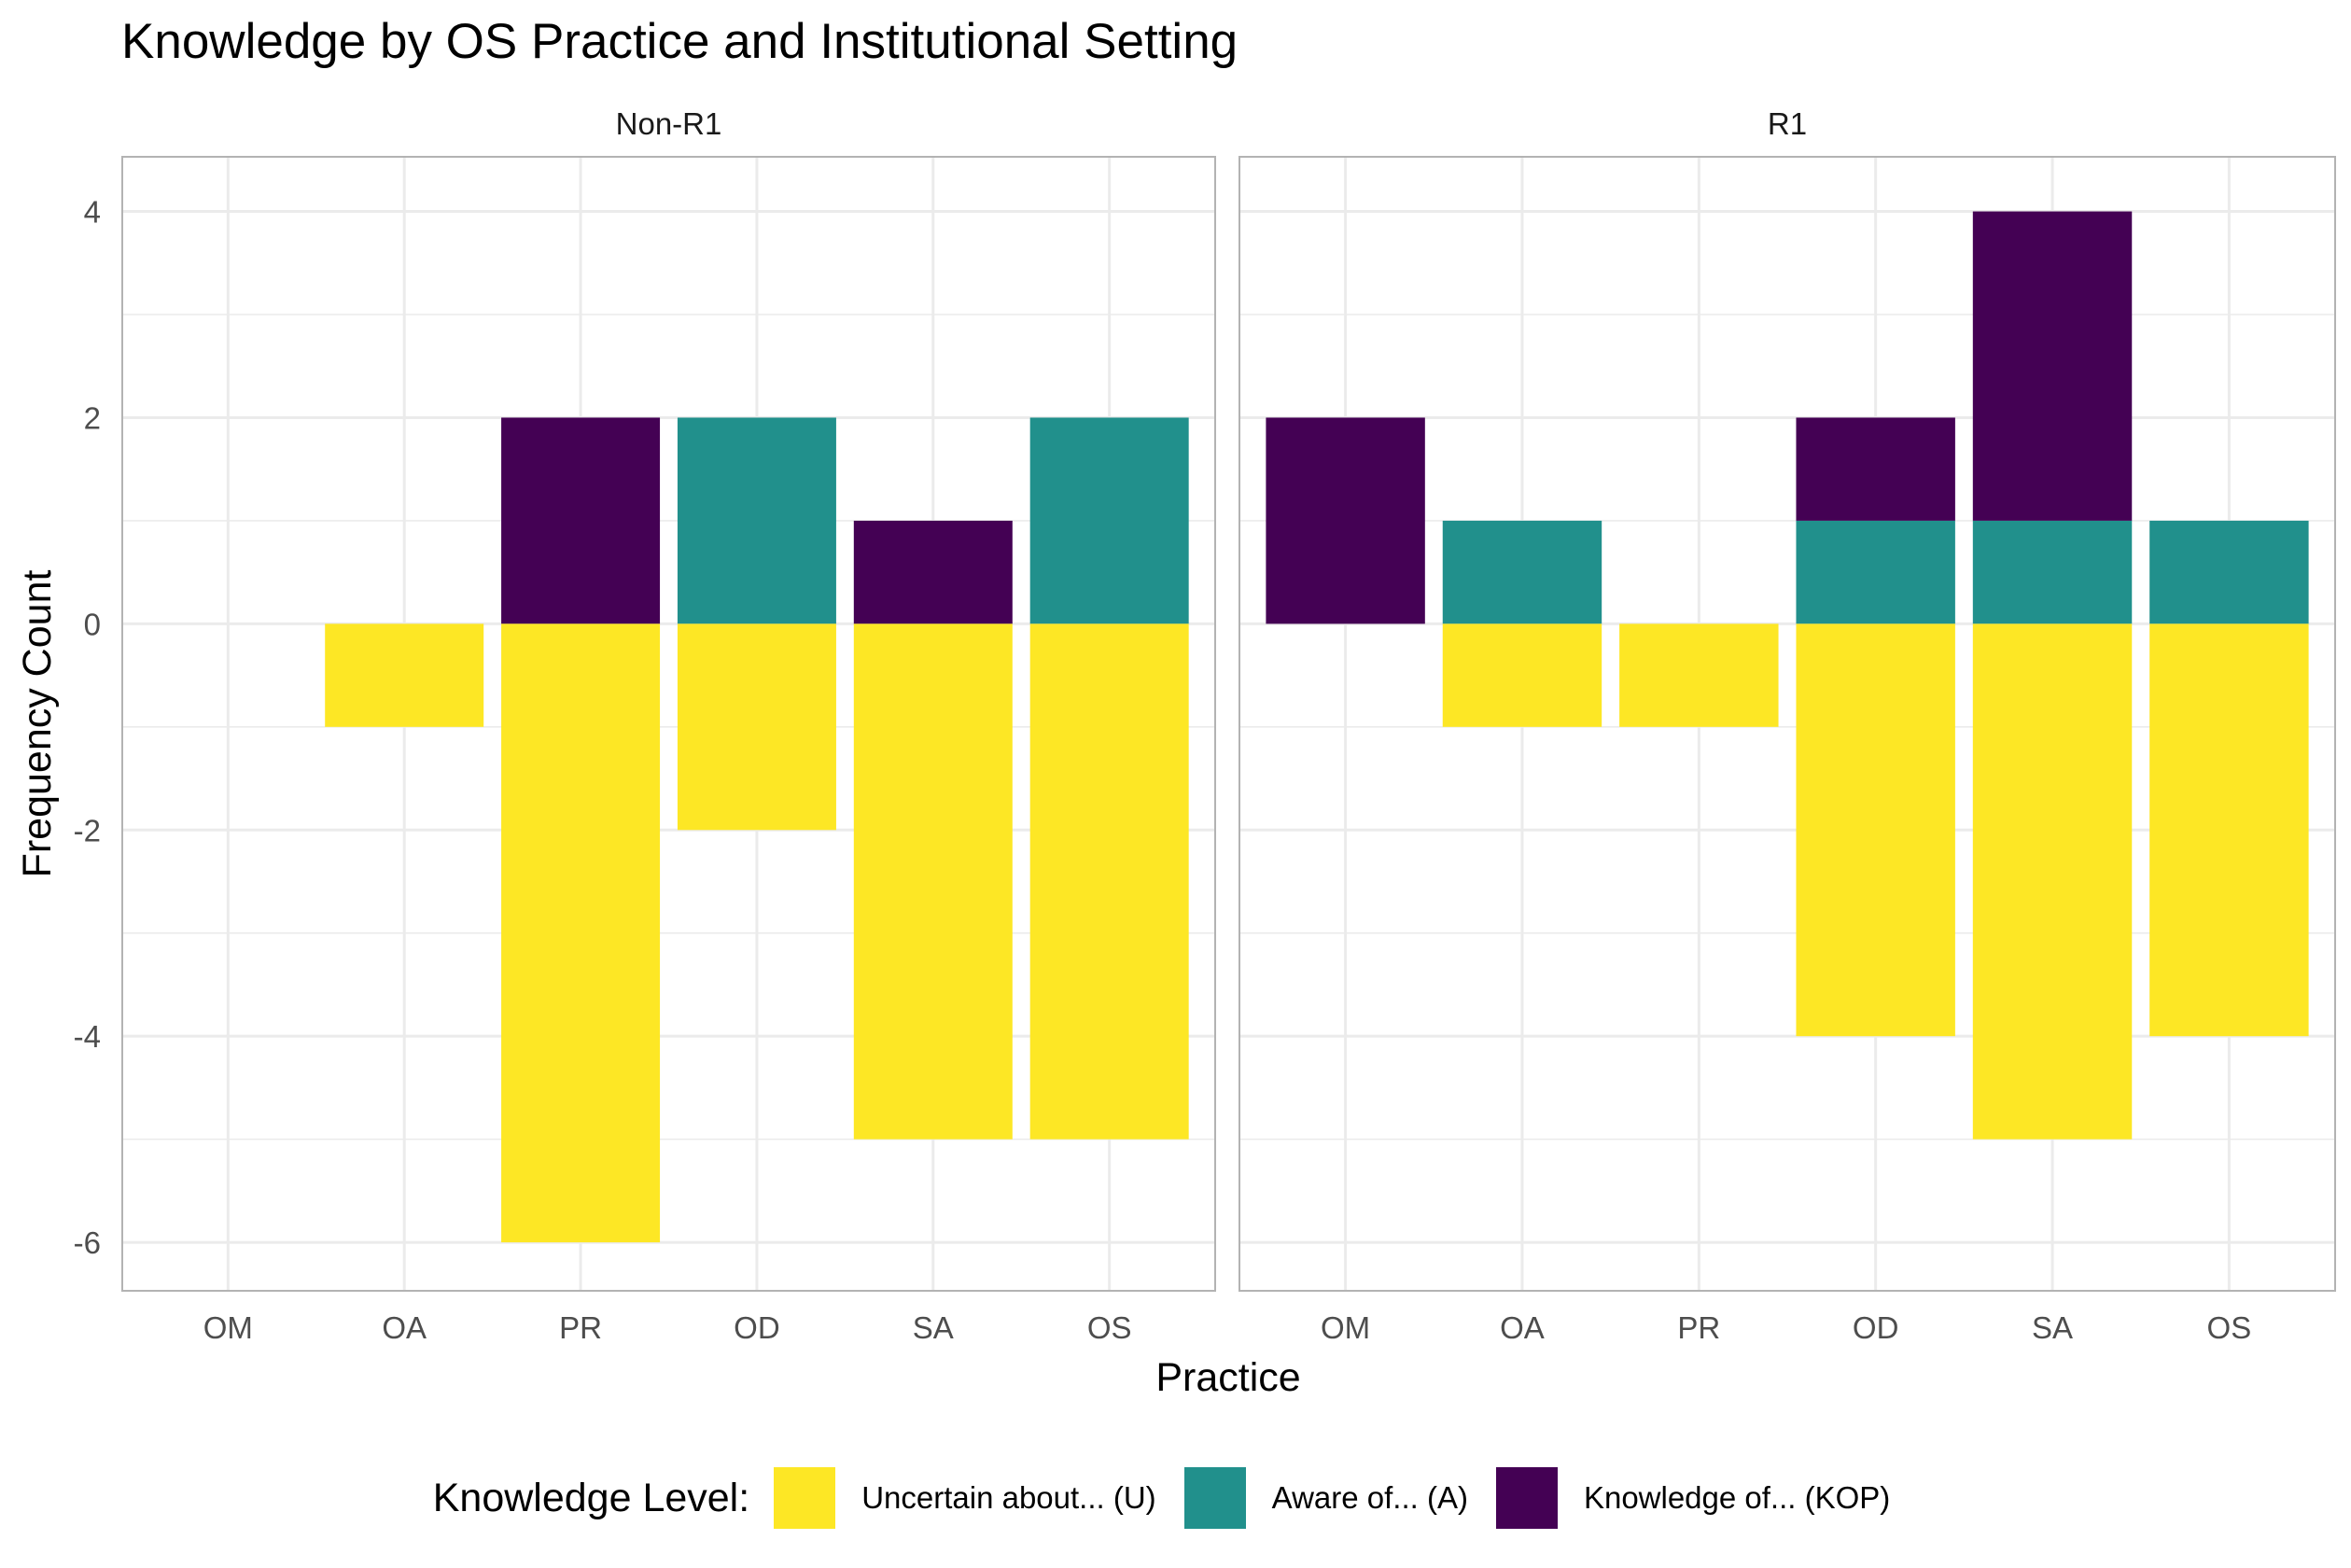  I want to click on y-tick-label: -2, so click(87, 830).